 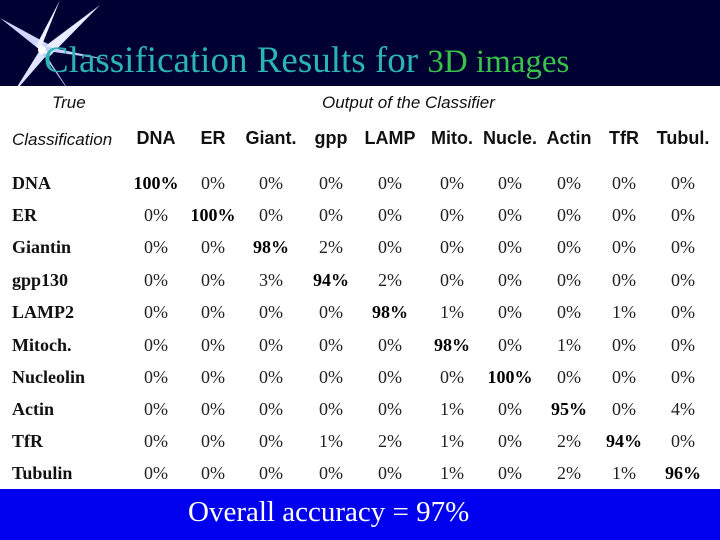 I want to click on output-header: Output of the Classifier, so click(x=408, y=102).